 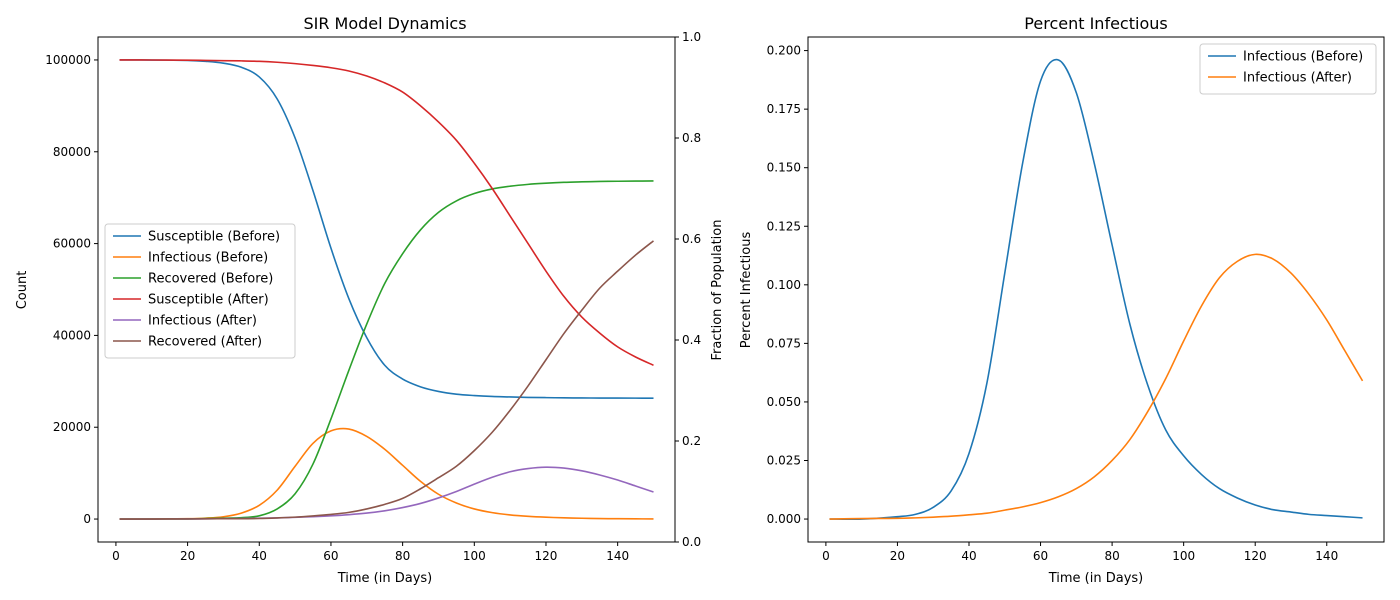 I want to click on left-legend-label: Infectious (After), so click(x=202, y=321).